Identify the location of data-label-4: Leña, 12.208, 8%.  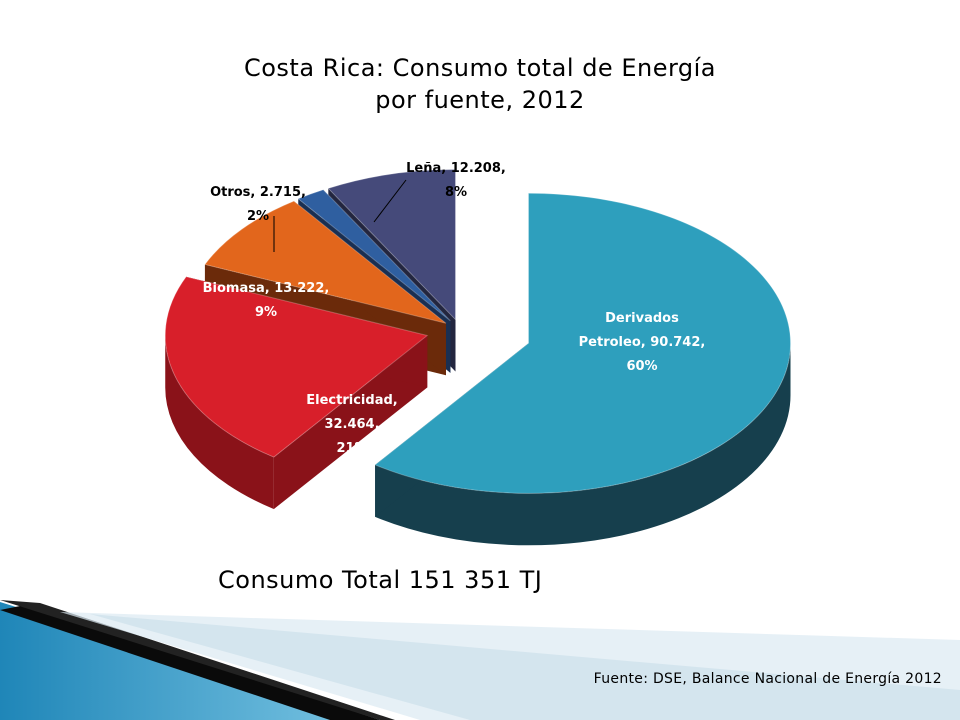
(456, 180).